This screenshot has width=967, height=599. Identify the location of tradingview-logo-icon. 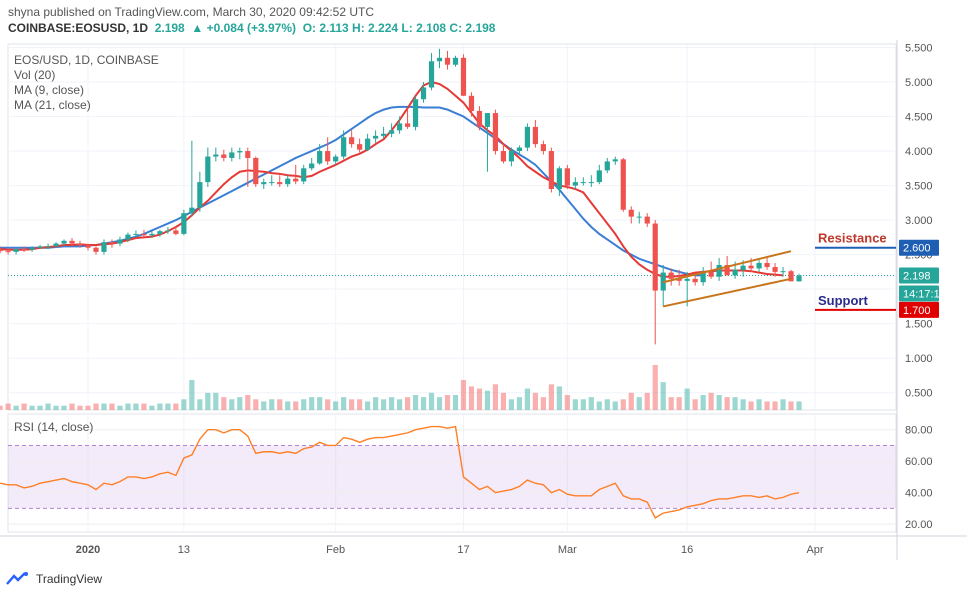
(17, 578).